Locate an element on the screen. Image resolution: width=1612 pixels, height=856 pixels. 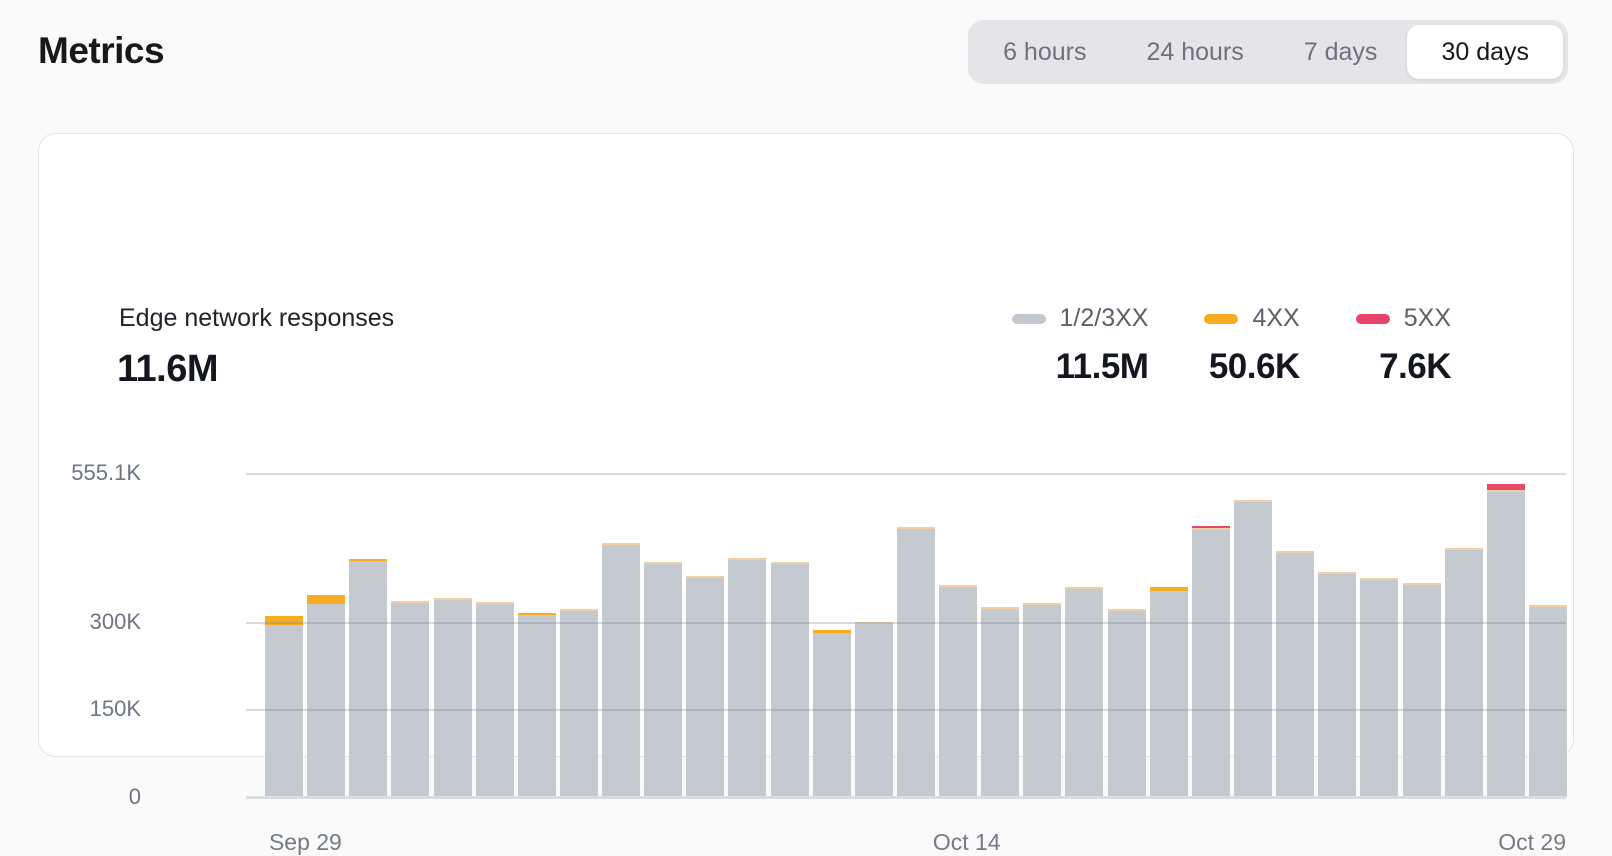
y-axis-tick-555.1K: 555.1K is located at coordinates (106, 472).